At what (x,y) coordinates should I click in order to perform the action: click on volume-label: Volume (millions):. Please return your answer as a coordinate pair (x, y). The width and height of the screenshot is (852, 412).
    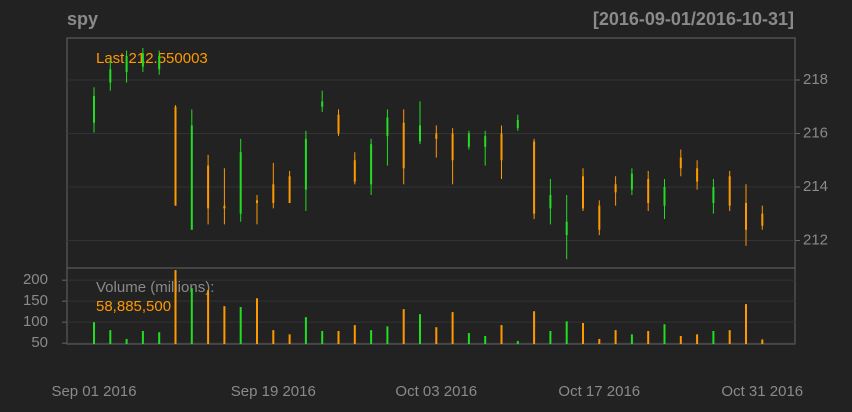
    Looking at the image, I should click on (155, 287).